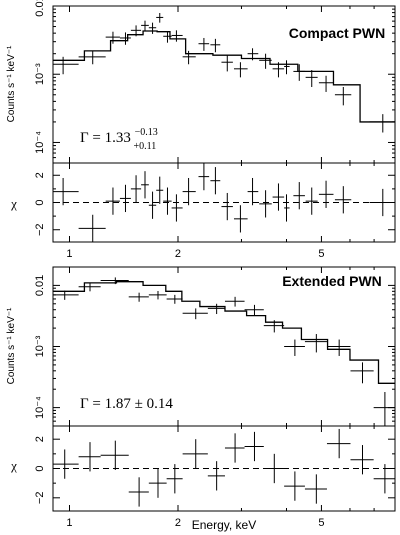  Describe the element at coordinates (105, 138) in the screenshot. I see `gamma-value: Γ = 1.33` at that location.